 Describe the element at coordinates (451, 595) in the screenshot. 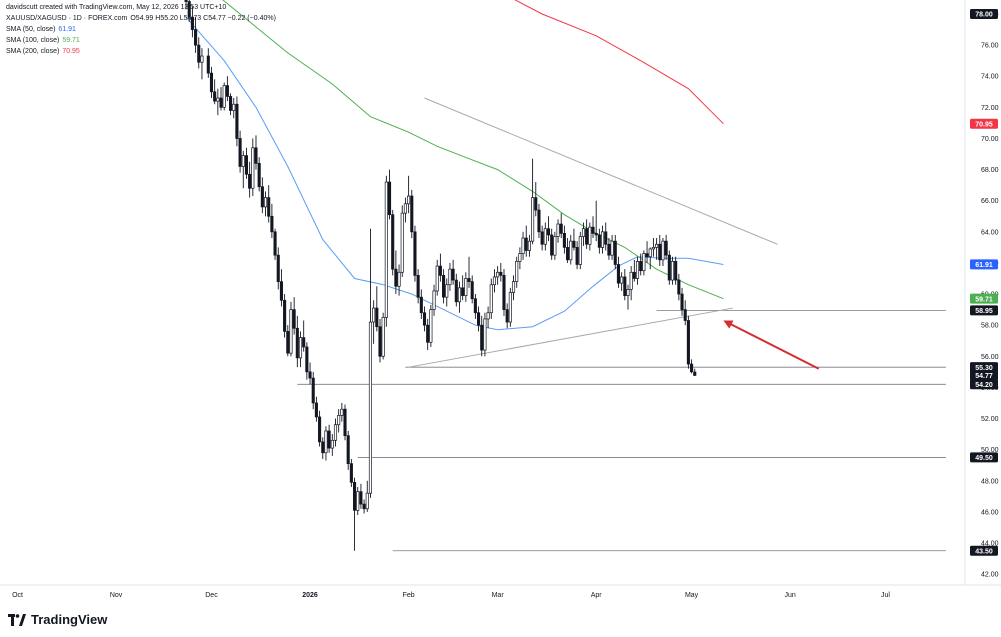

I see `time-axis: Oct Nov Dec 2026 Feb Mar Apr May Jun Jul` at that location.